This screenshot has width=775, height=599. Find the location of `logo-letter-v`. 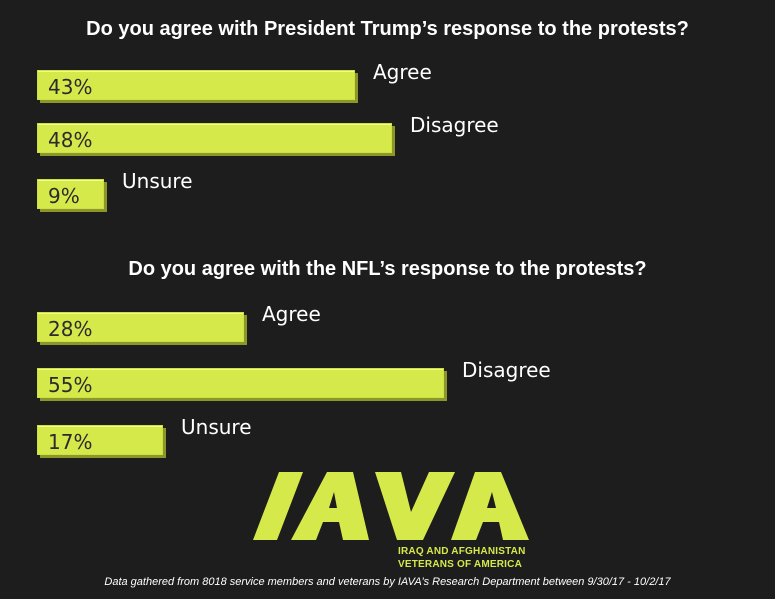

logo-letter-v is located at coordinates (415, 506).